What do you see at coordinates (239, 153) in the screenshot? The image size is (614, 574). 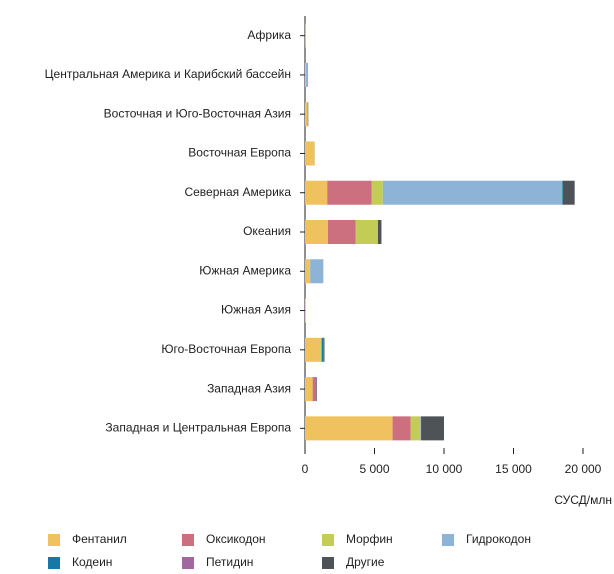 I see `y-tick-label: Восточная Европа` at bounding box center [239, 153].